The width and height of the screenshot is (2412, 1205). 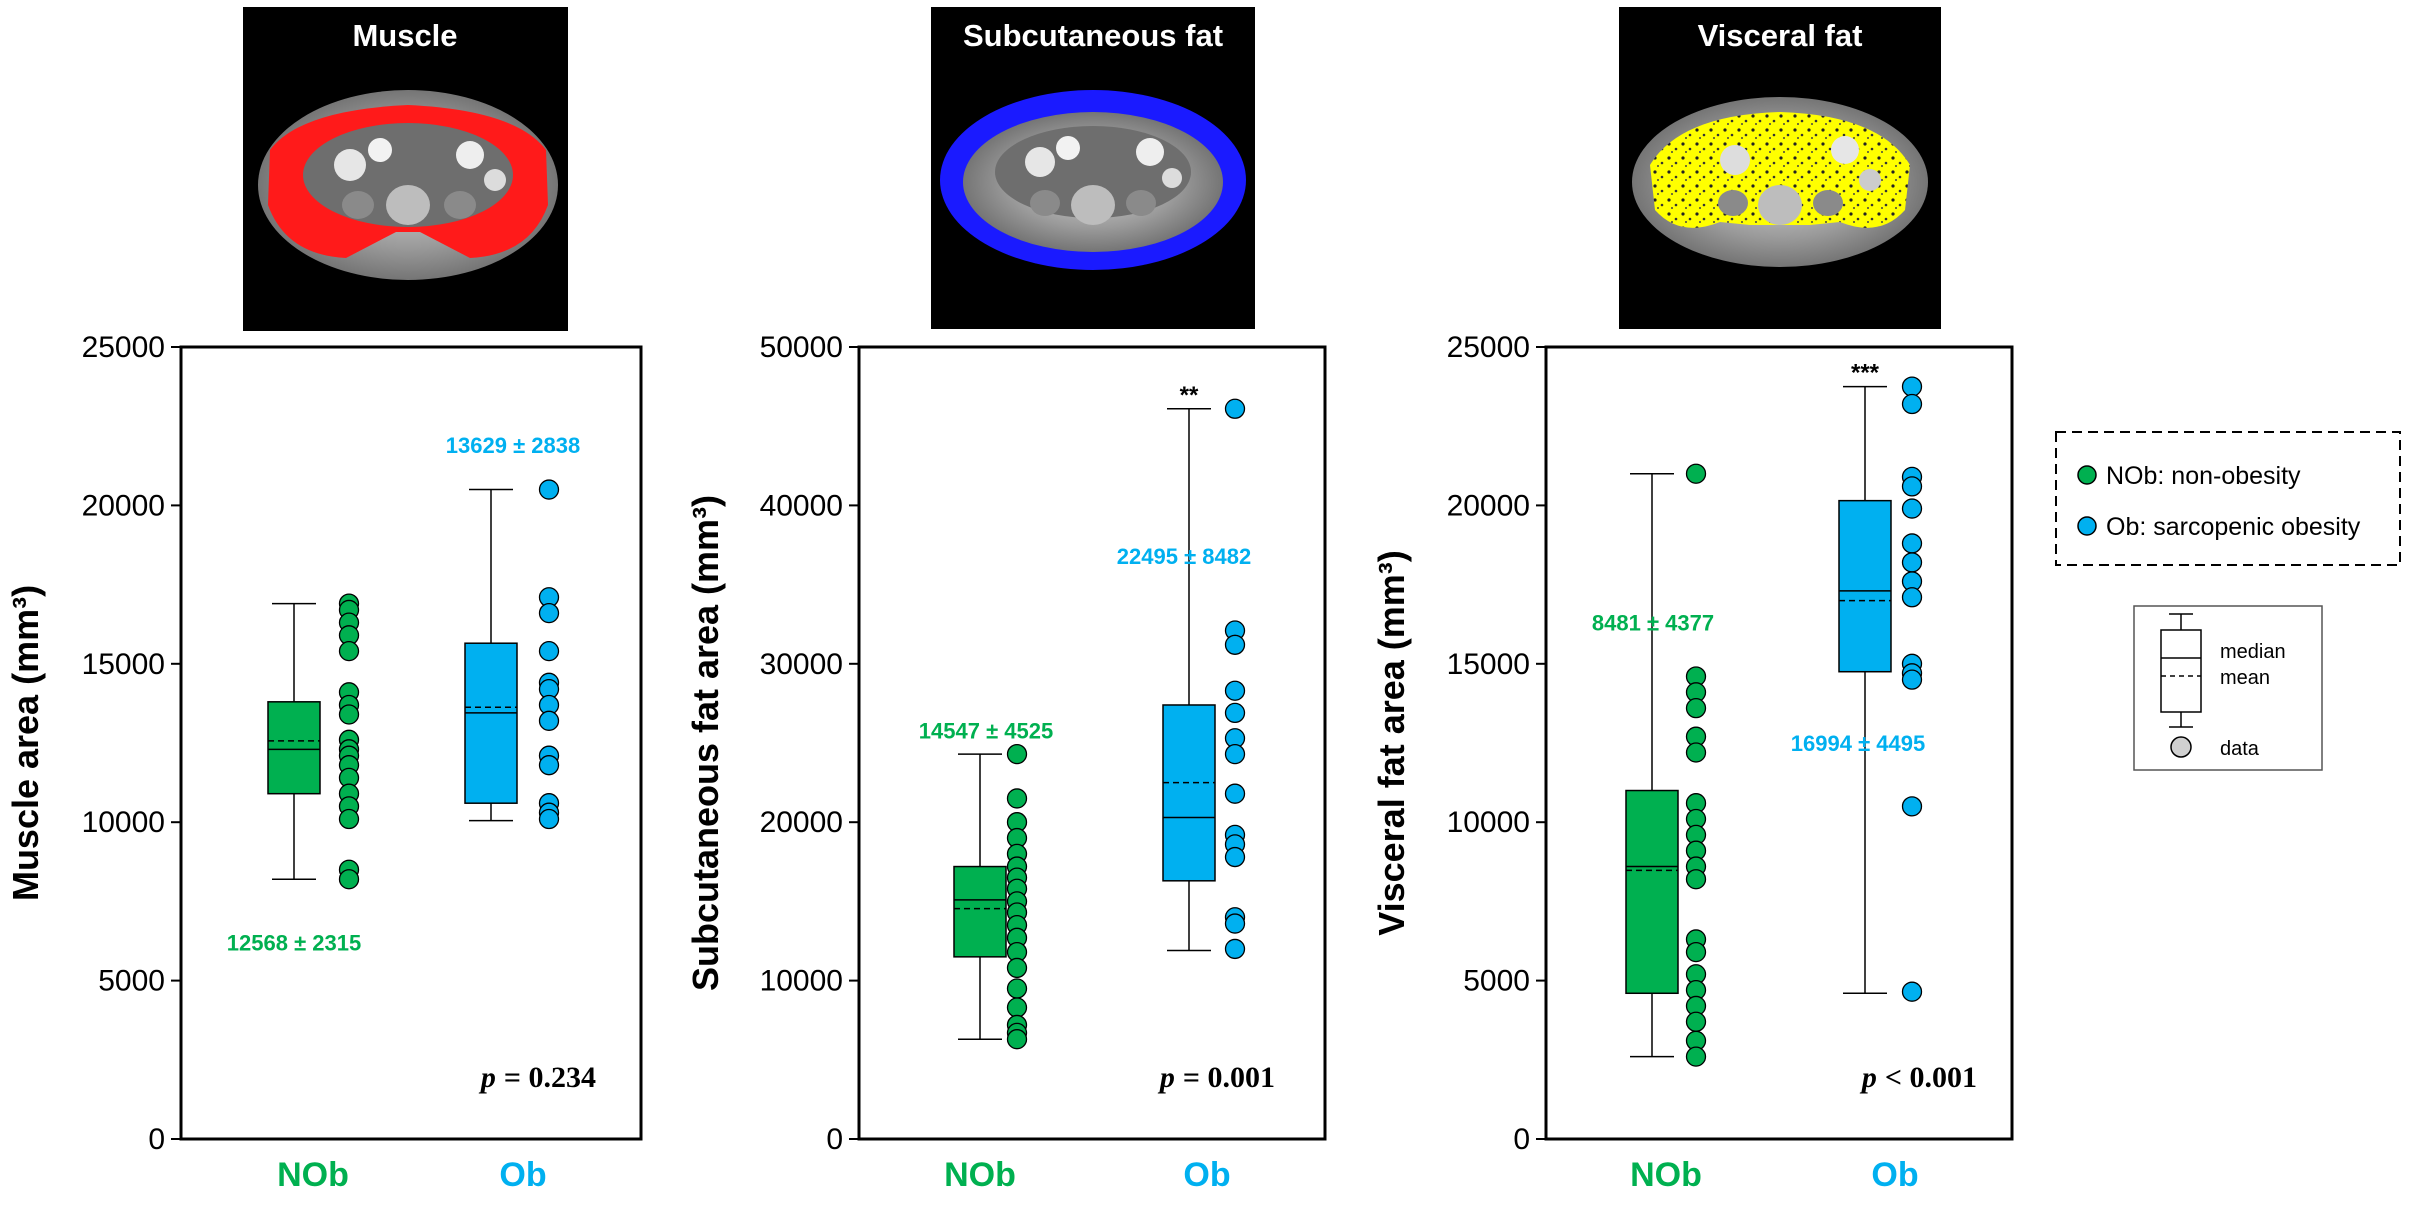 I want to click on image-title-subcutaneous: Subcutaneous fat, so click(x=1093, y=35).